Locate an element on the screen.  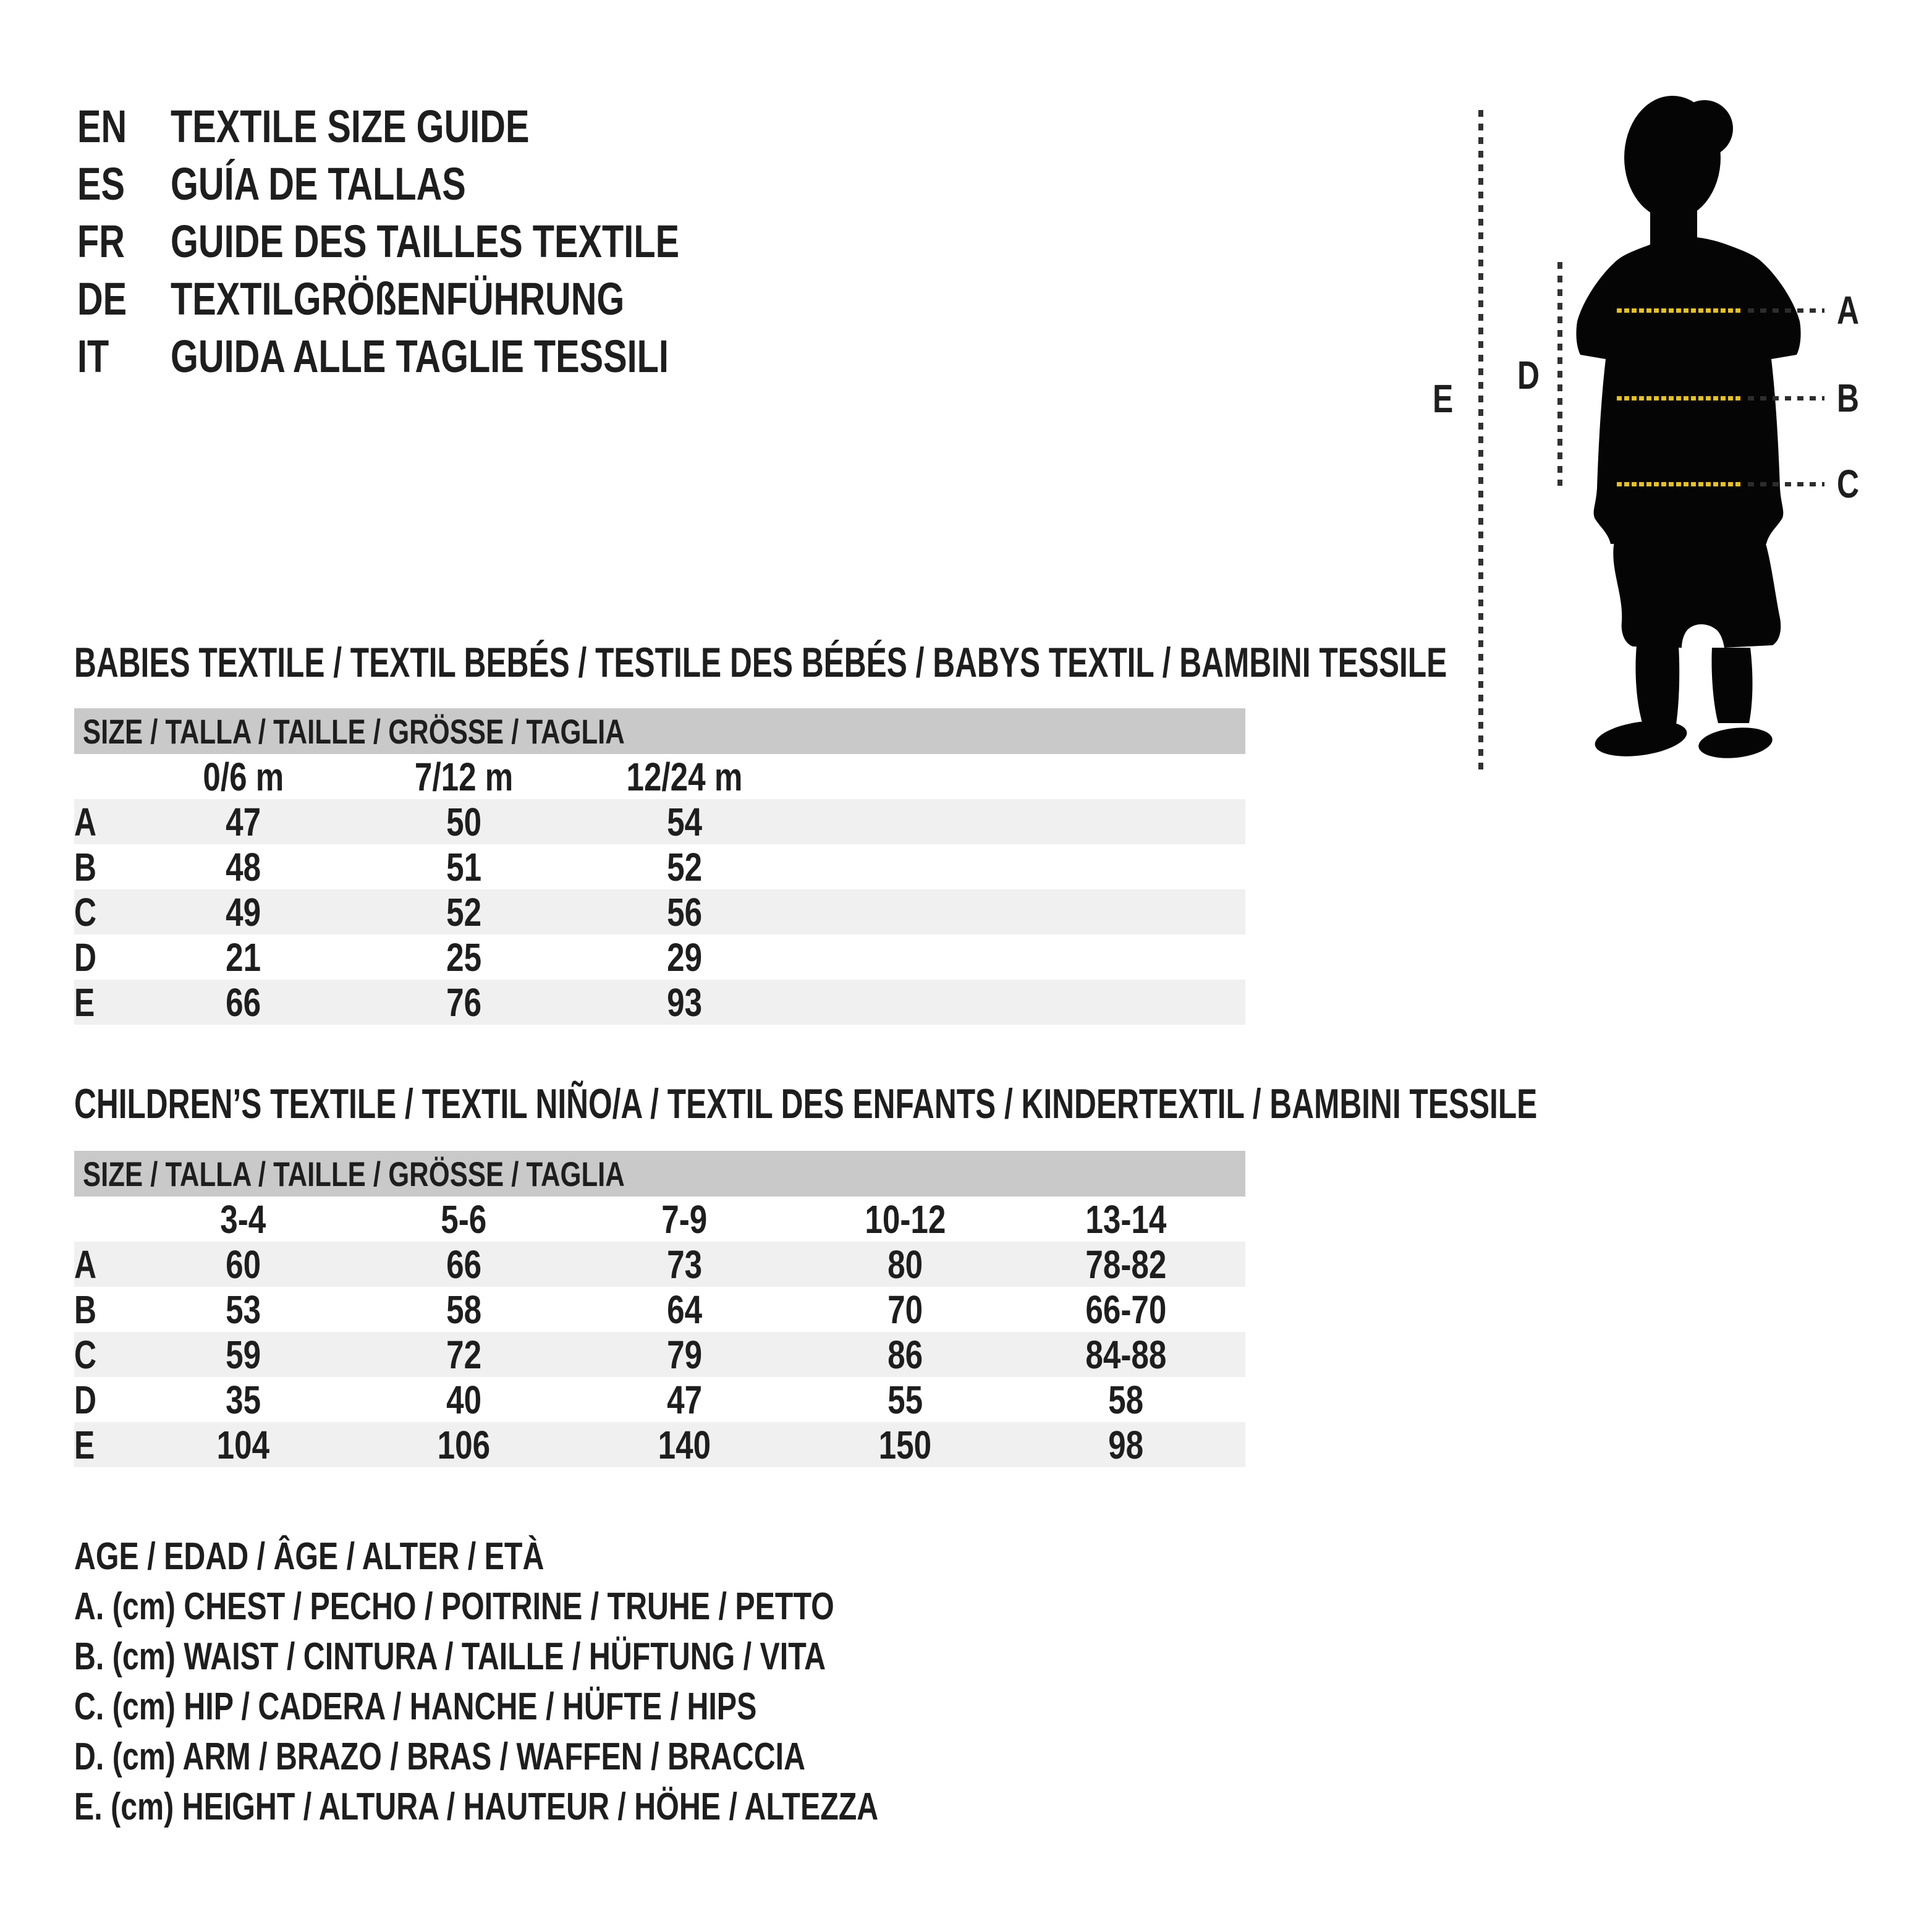
babies-col-1: 7/12 m is located at coordinates (464, 777).